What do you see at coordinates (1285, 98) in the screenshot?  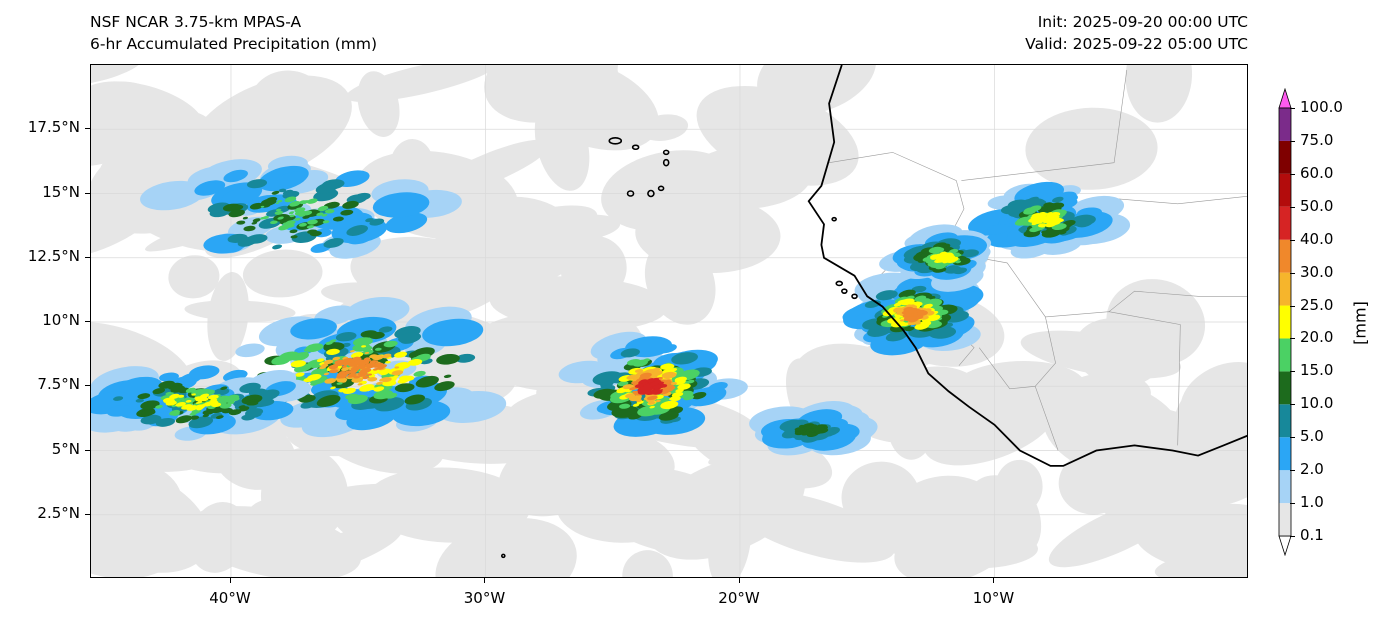 I see `colorbar-extend-max` at bounding box center [1285, 98].